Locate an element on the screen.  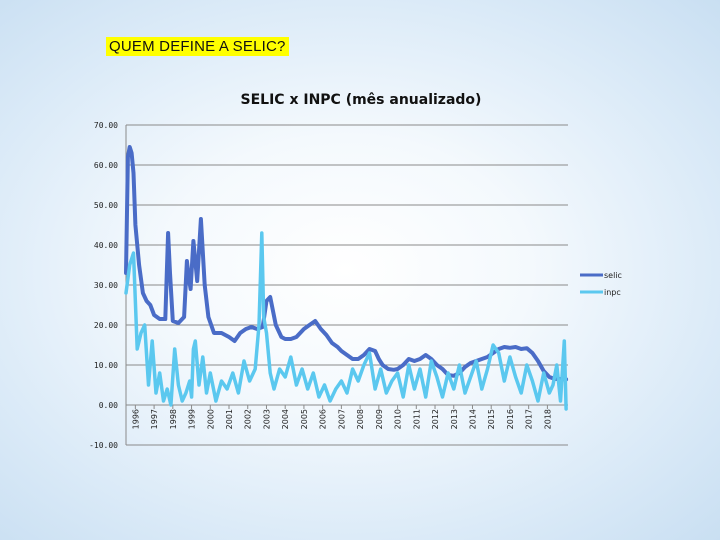
y-tick-label: 50.00 is located at coordinates (106, 205).